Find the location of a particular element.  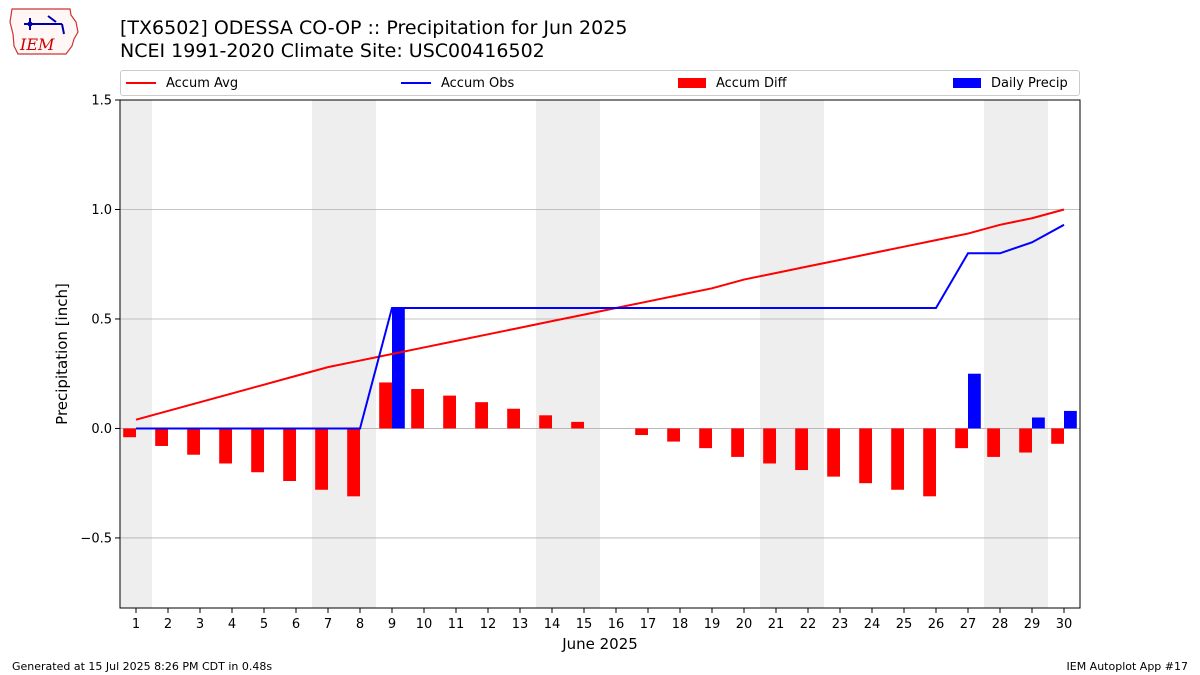

legend-item-accum-obs: Accum Obs is located at coordinates (457, 83).